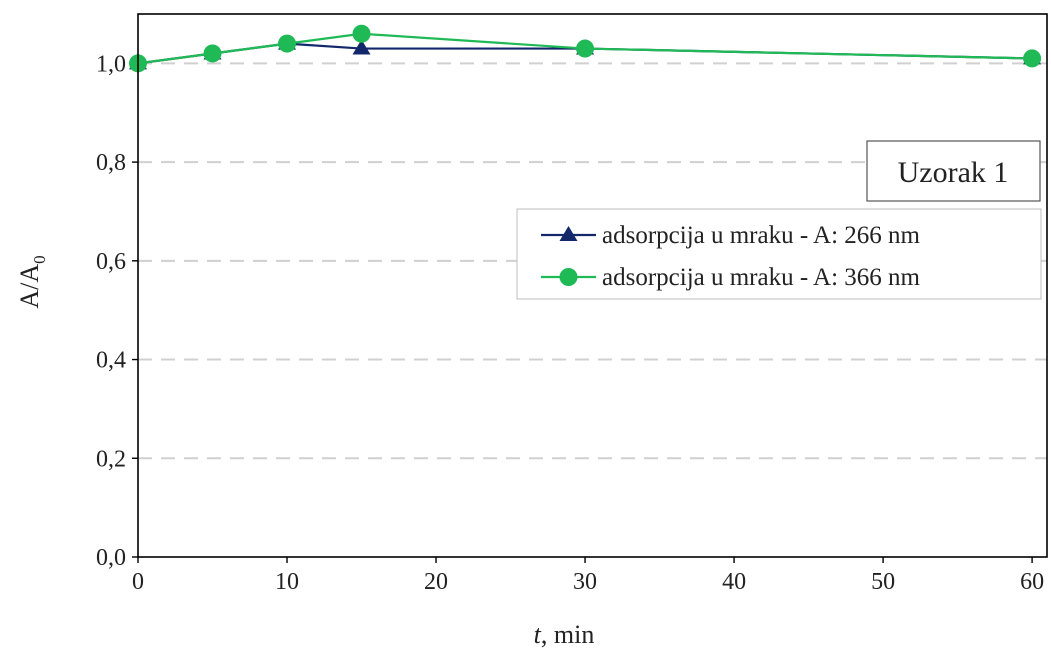  Describe the element at coordinates (111, 361) in the screenshot. I see `y-tick-label: 0,4` at that location.